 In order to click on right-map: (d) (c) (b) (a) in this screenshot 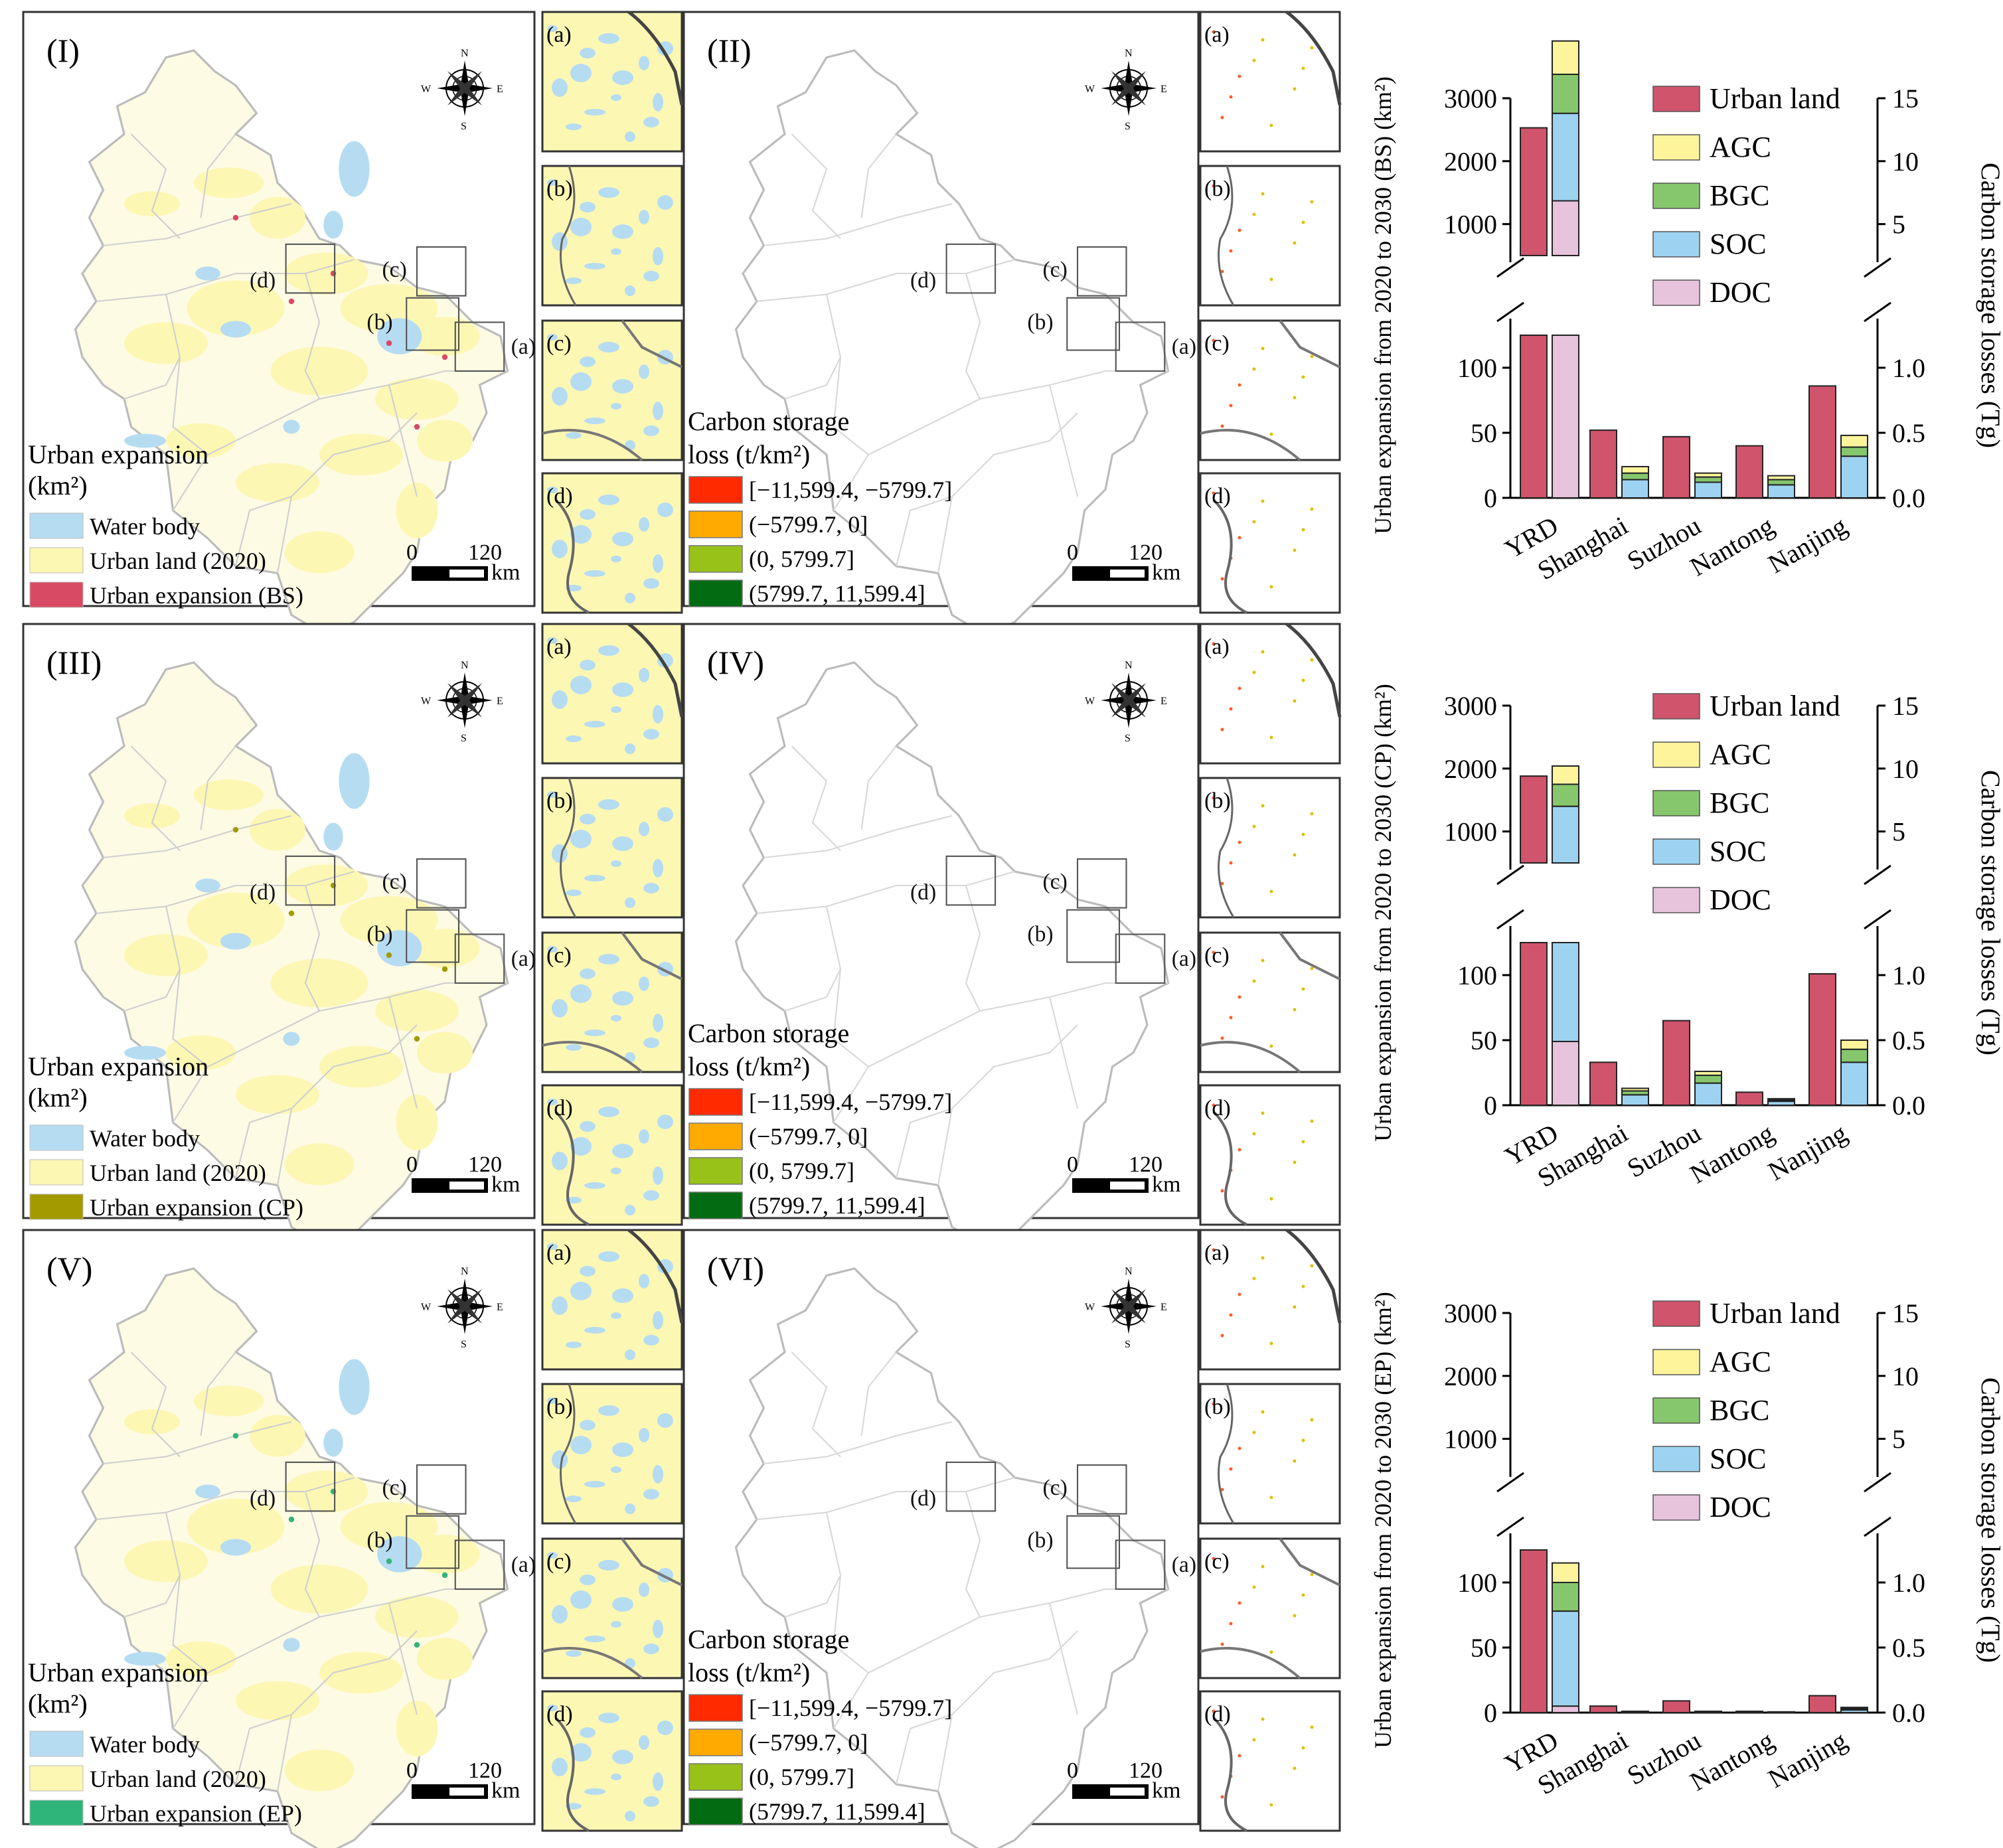, I will do `click(965, 343)`.